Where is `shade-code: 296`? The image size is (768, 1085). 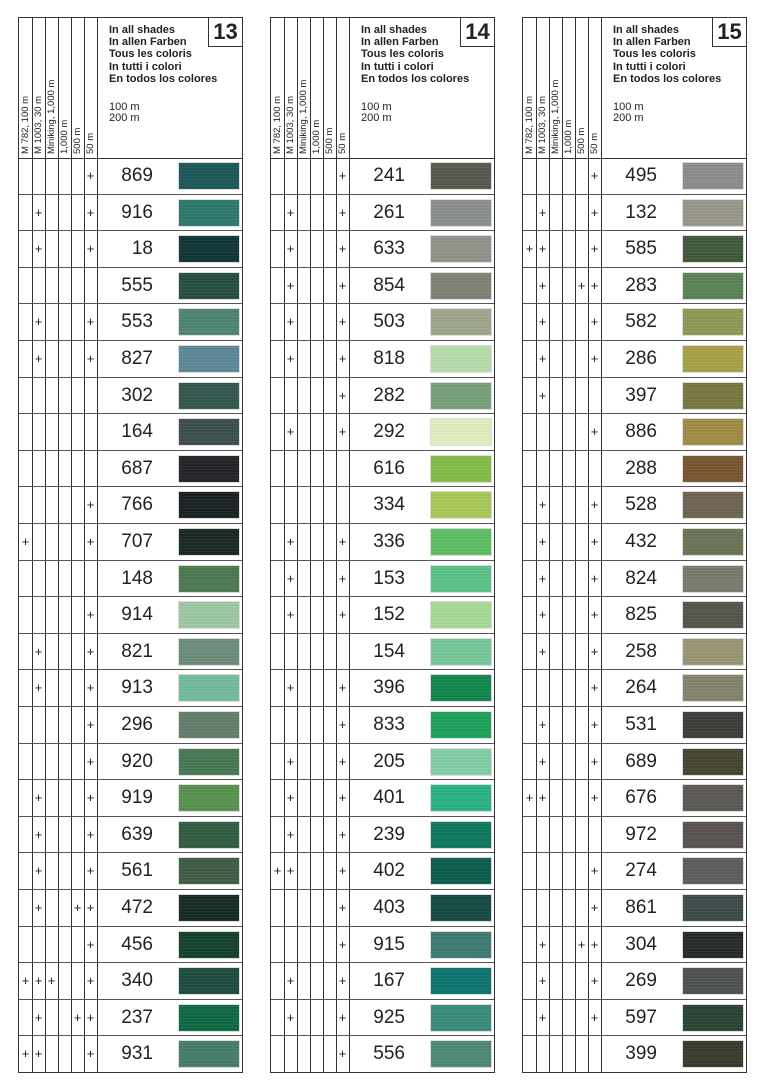
shade-code: 296 is located at coordinates (137, 724).